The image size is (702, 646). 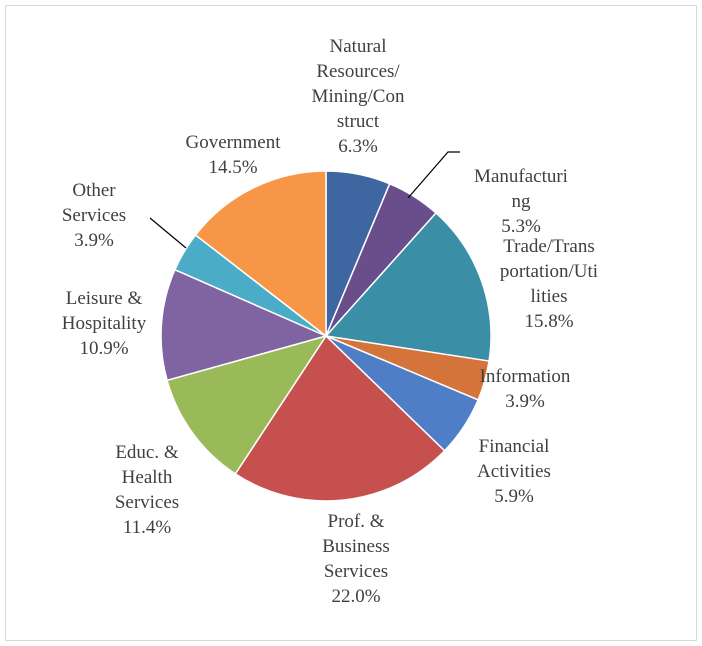 I want to click on slice-category-label: Activities, so click(x=514, y=471).